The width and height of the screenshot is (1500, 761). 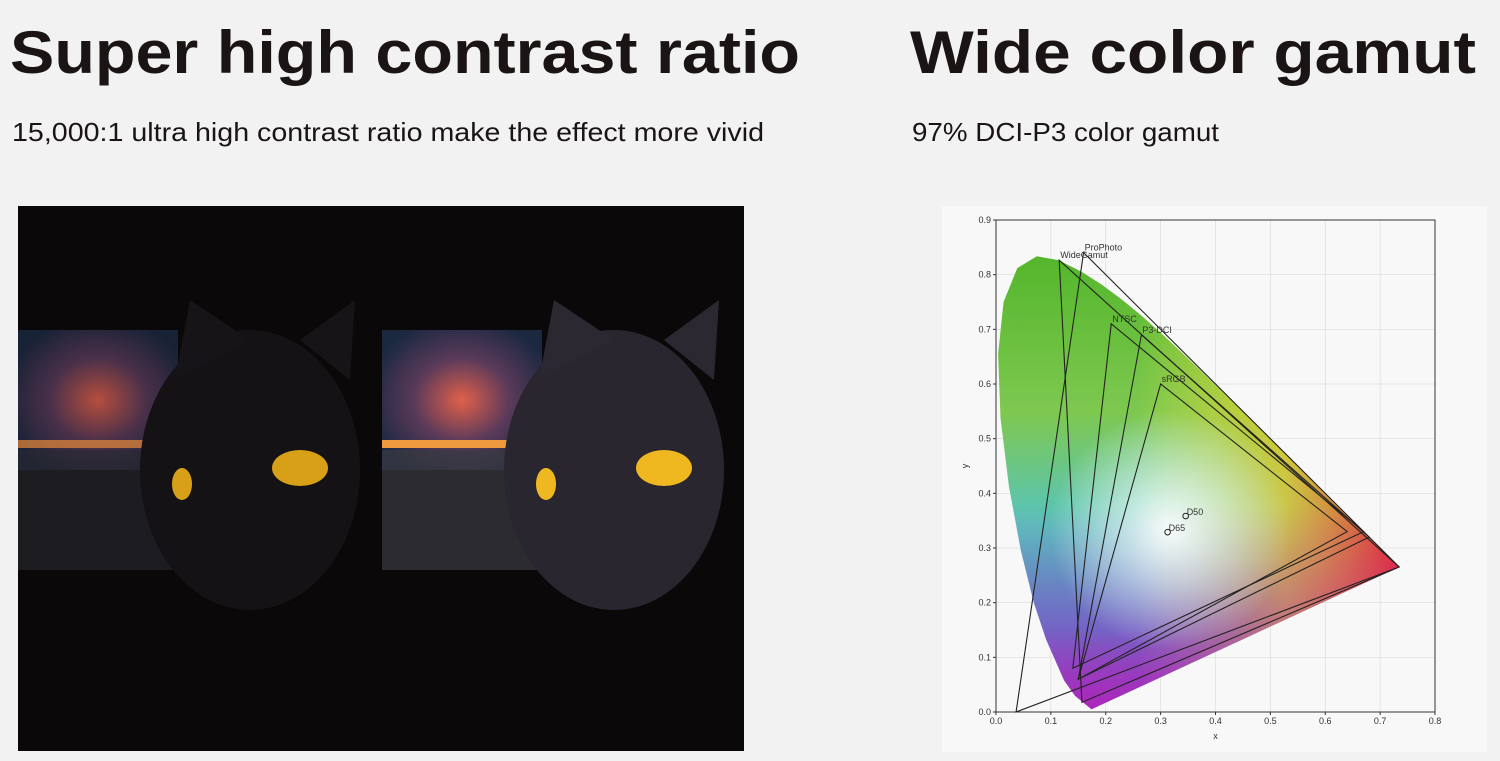 I want to click on gamut-label: ProPhoto, so click(x=1104, y=248).